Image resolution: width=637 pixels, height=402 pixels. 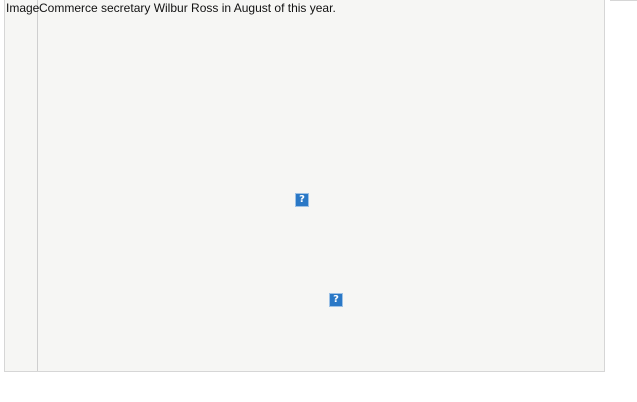 I want to click on image-label-cell: Image, so click(x=22, y=185).